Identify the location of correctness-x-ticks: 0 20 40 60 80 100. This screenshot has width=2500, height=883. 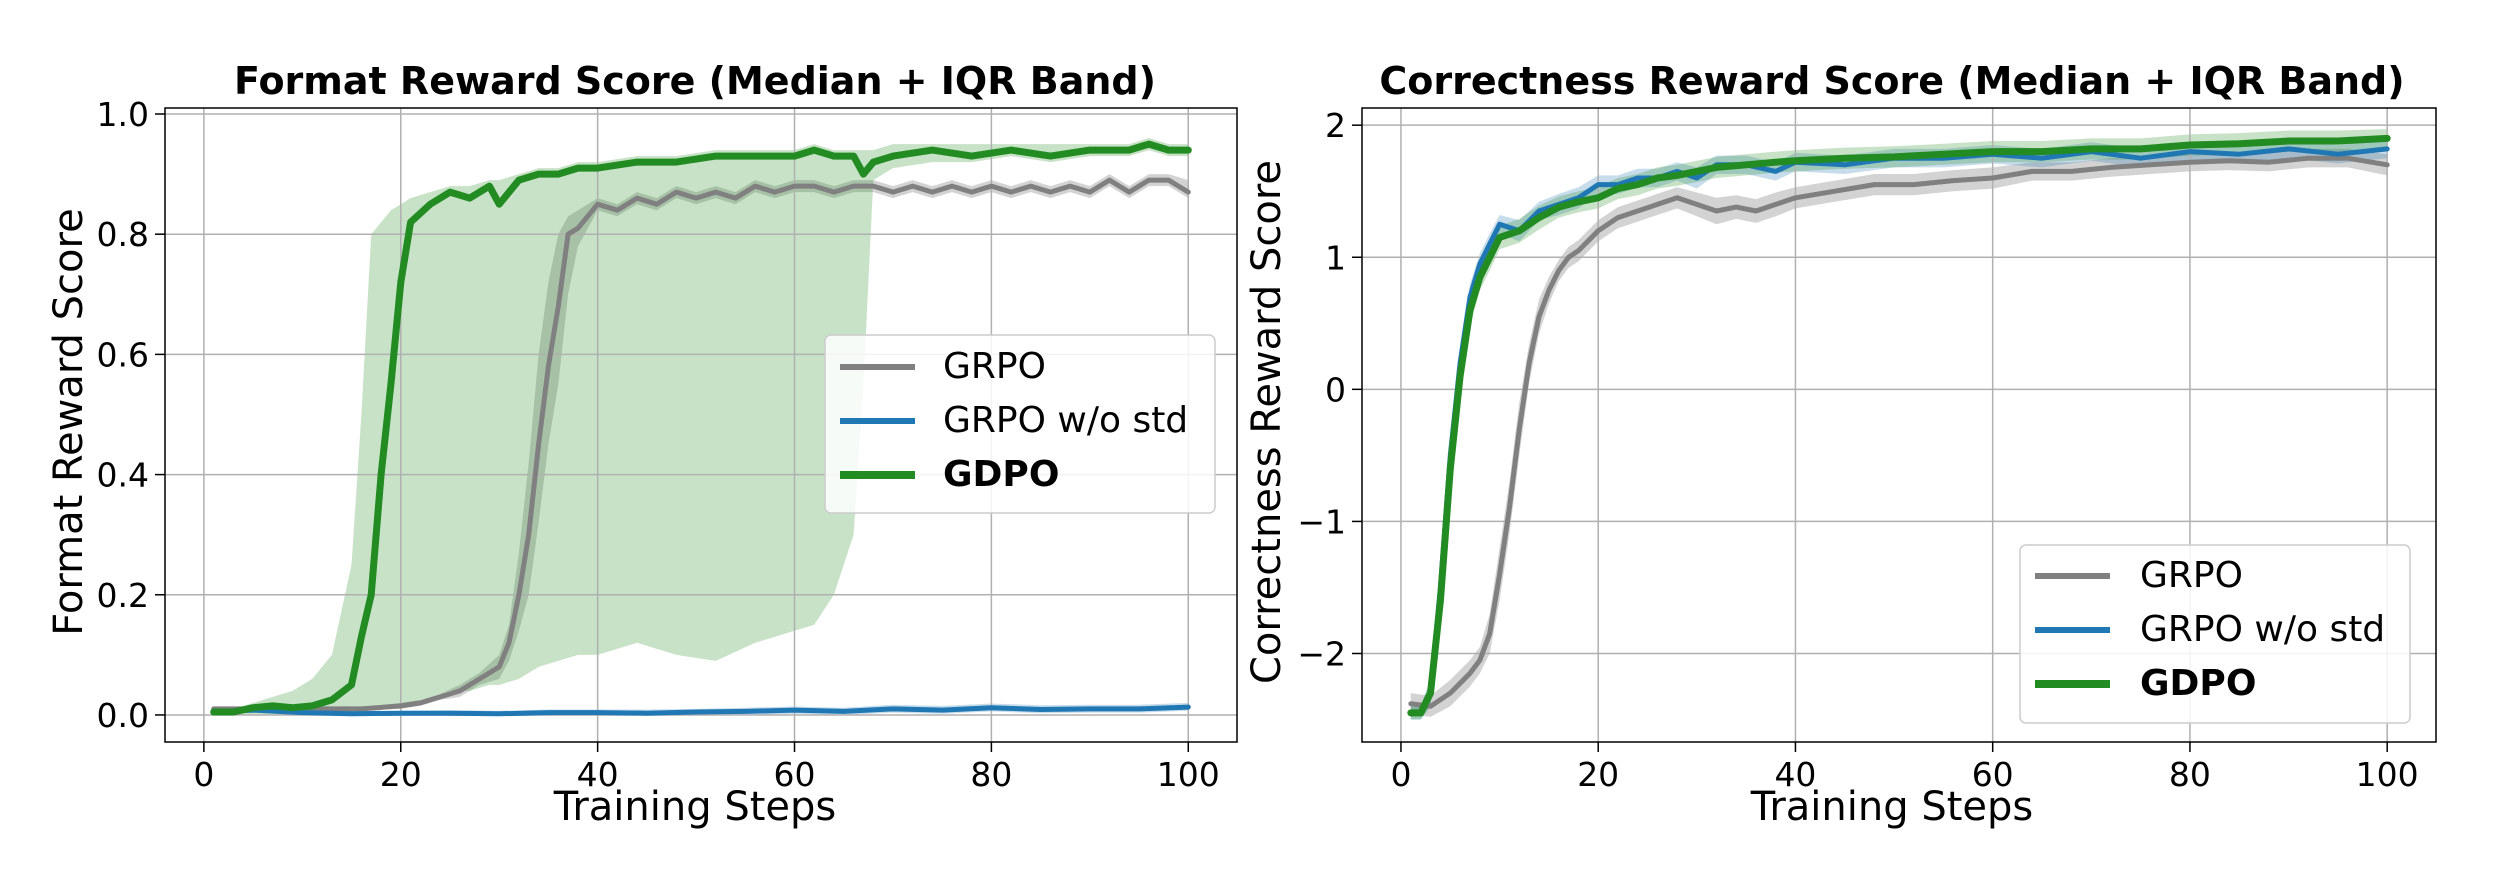
(1904, 768).